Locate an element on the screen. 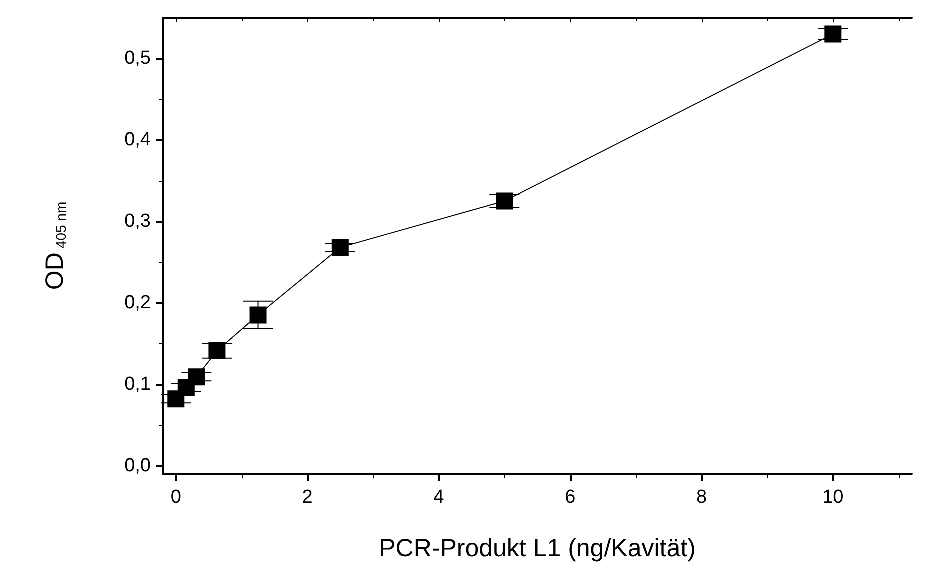  x-tick-label: 0 is located at coordinates (176, 497).